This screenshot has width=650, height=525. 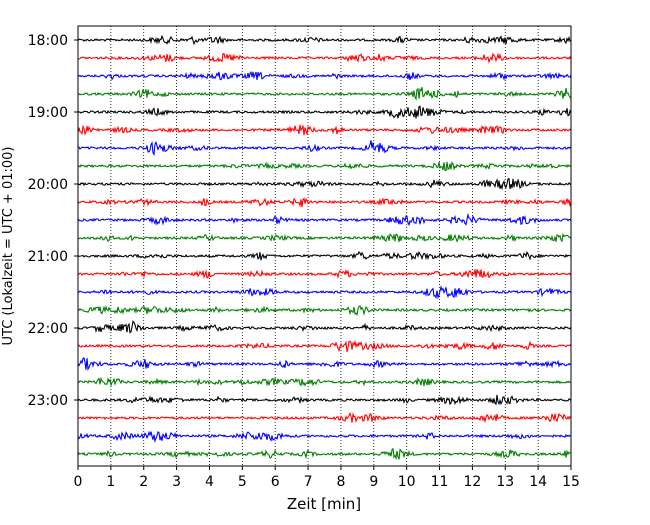 What do you see at coordinates (110, 482) in the screenshot?
I see `x-tick-label: 1` at bounding box center [110, 482].